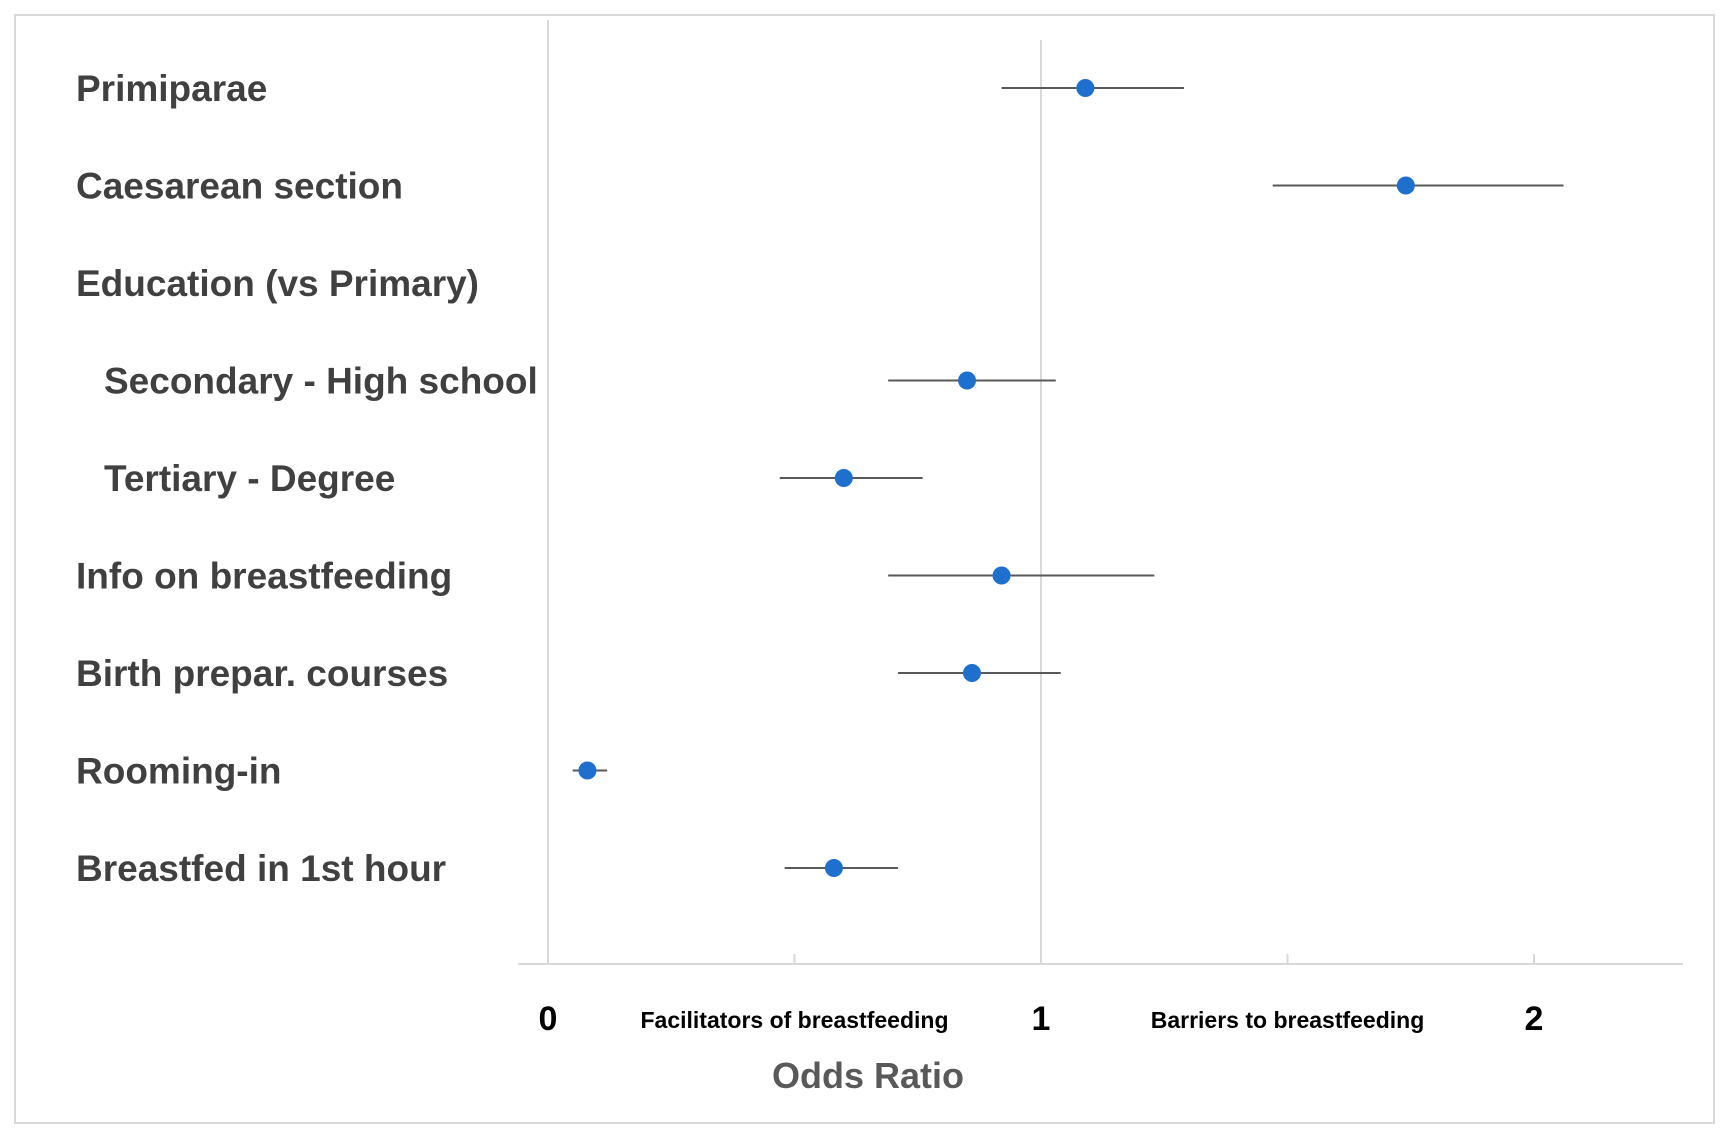 The height and width of the screenshot is (1140, 1731). What do you see at coordinates (1041, 1019) in the screenshot?
I see `x-tick-label-1: 1` at bounding box center [1041, 1019].